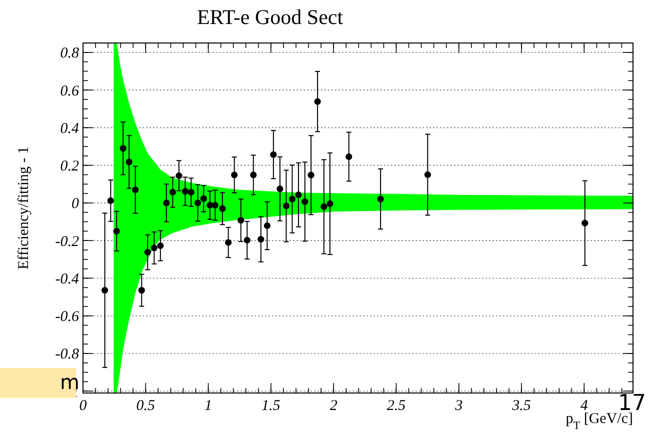 This screenshot has height=433, width=648. Describe the element at coordinates (67, 317) in the screenshot. I see `y-tick-label: -0.6` at that location.